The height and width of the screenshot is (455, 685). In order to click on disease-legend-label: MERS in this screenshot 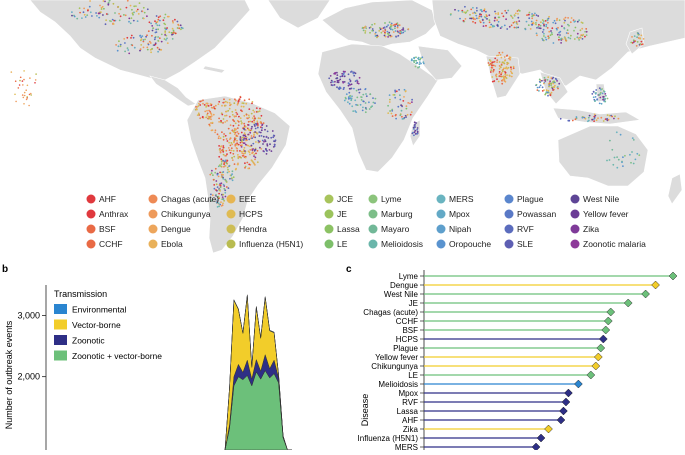, I will do `click(461, 199)`.